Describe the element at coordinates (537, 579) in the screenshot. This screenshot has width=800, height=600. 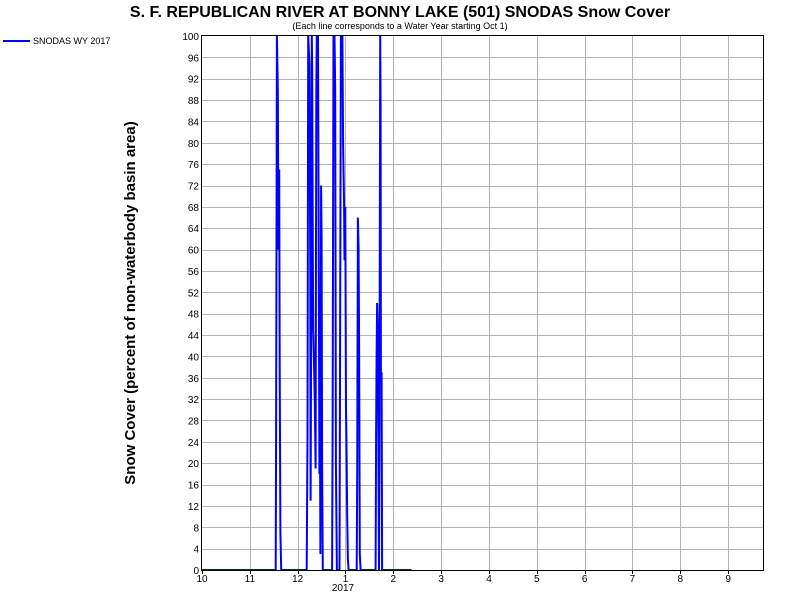
I see `x-tick-label: 5` at that location.